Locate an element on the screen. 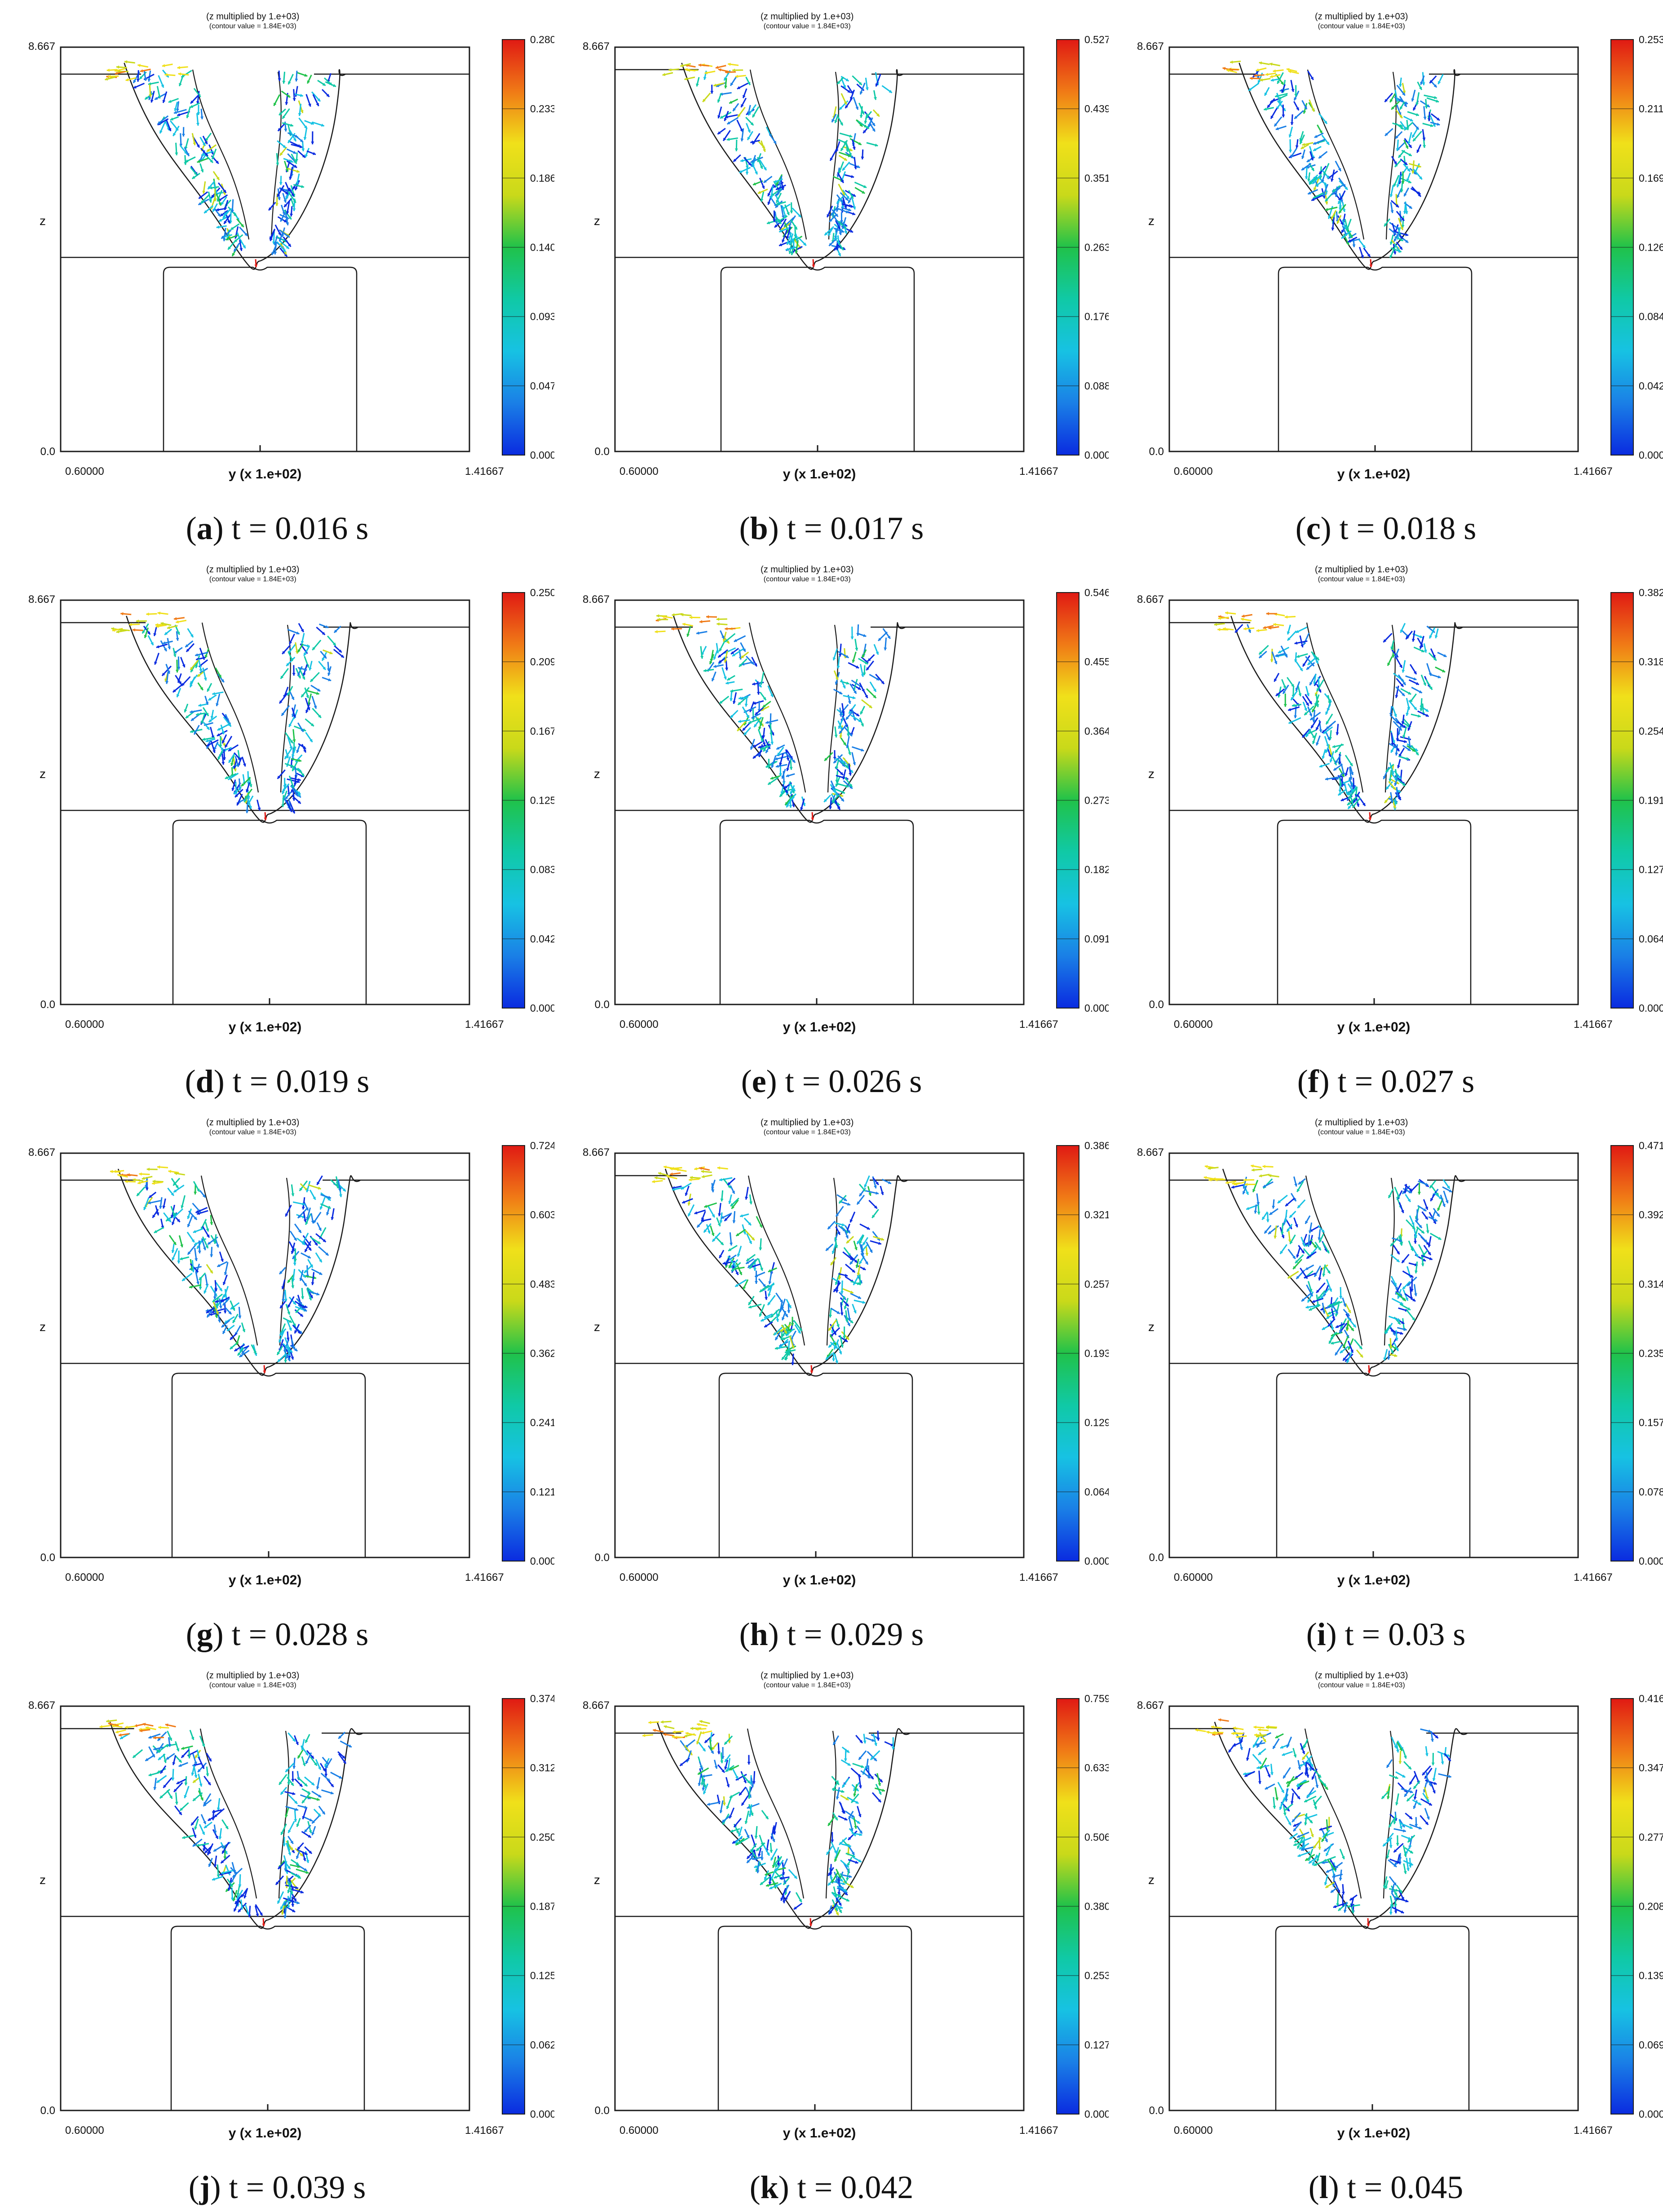  colorbar-tick-label: 0.208 is located at coordinates (1651, 1906).